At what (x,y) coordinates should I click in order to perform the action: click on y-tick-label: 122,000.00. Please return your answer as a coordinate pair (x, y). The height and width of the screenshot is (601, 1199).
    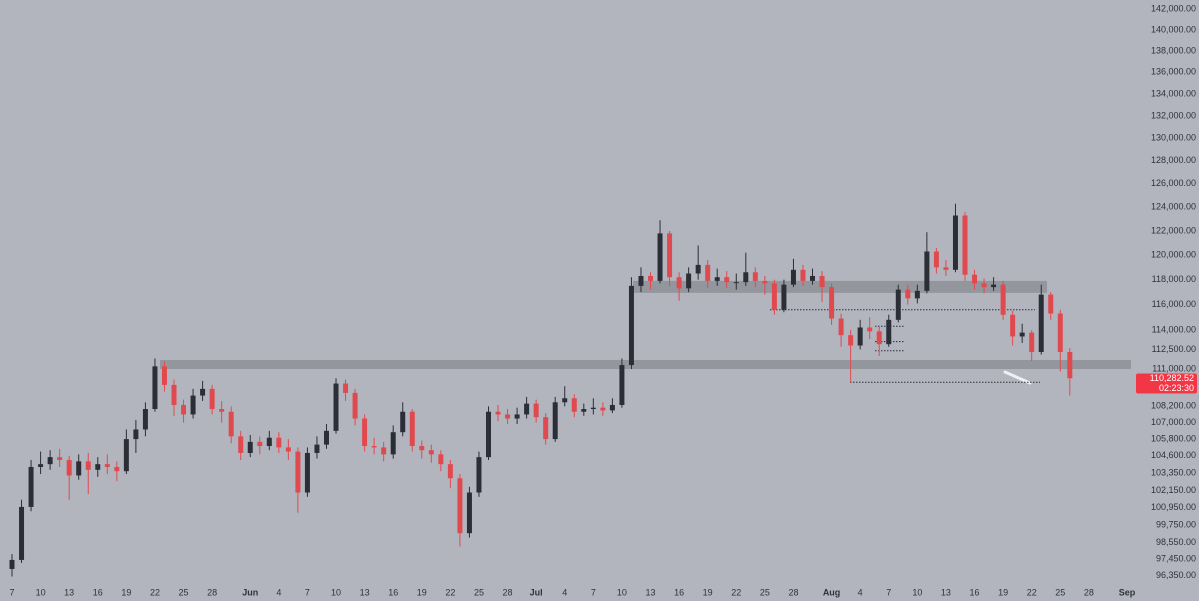
    Looking at the image, I should click on (1173, 230).